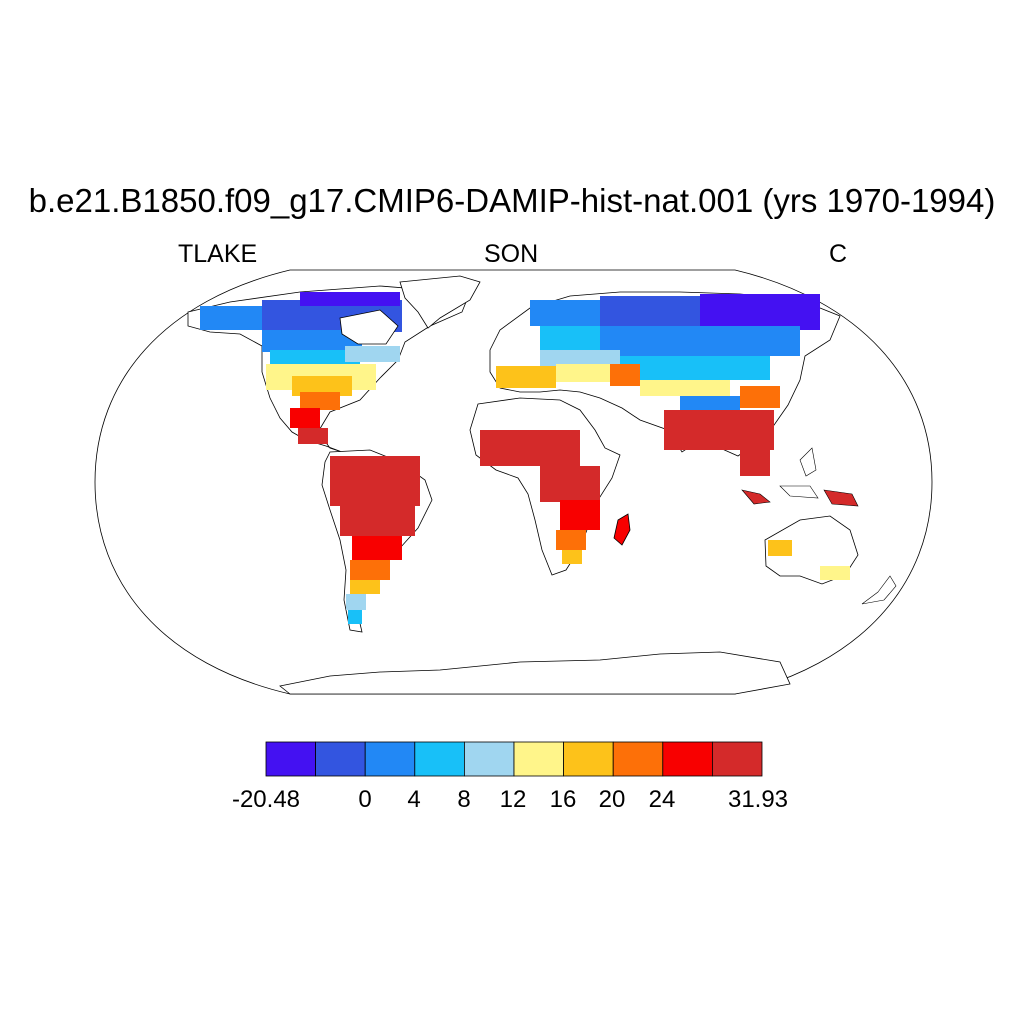 This screenshot has height=1024, width=1024. What do you see at coordinates (218, 254) in the screenshot?
I see `variable-label: TLAKE` at bounding box center [218, 254].